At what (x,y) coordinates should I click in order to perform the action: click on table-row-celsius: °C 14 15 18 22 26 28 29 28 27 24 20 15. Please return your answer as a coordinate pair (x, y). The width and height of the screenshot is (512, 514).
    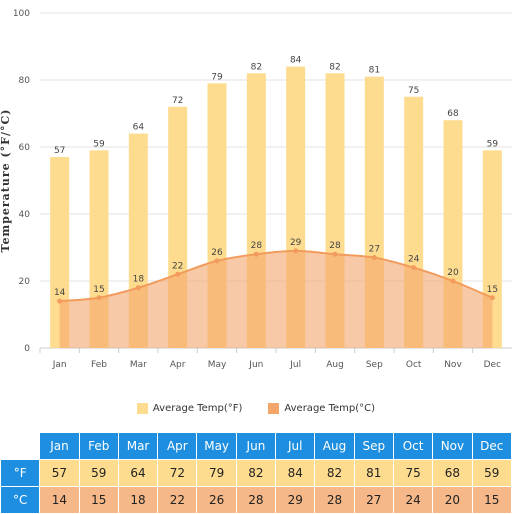
    Looking at the image, I should click on (256, 500).